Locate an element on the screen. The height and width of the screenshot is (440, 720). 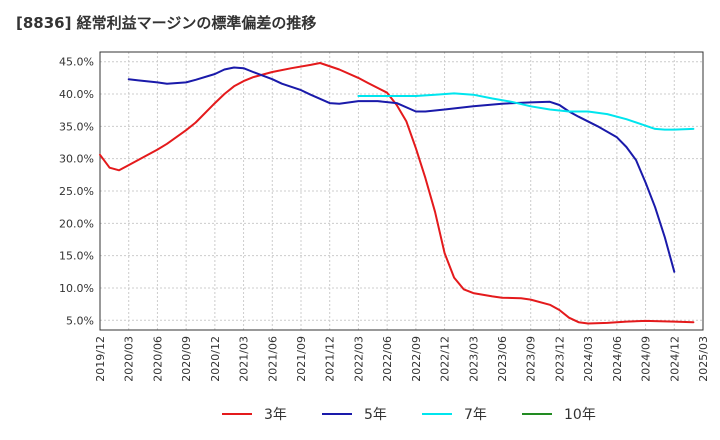
x-tick-label: 2022/06 is located at coordinates (387, 359).